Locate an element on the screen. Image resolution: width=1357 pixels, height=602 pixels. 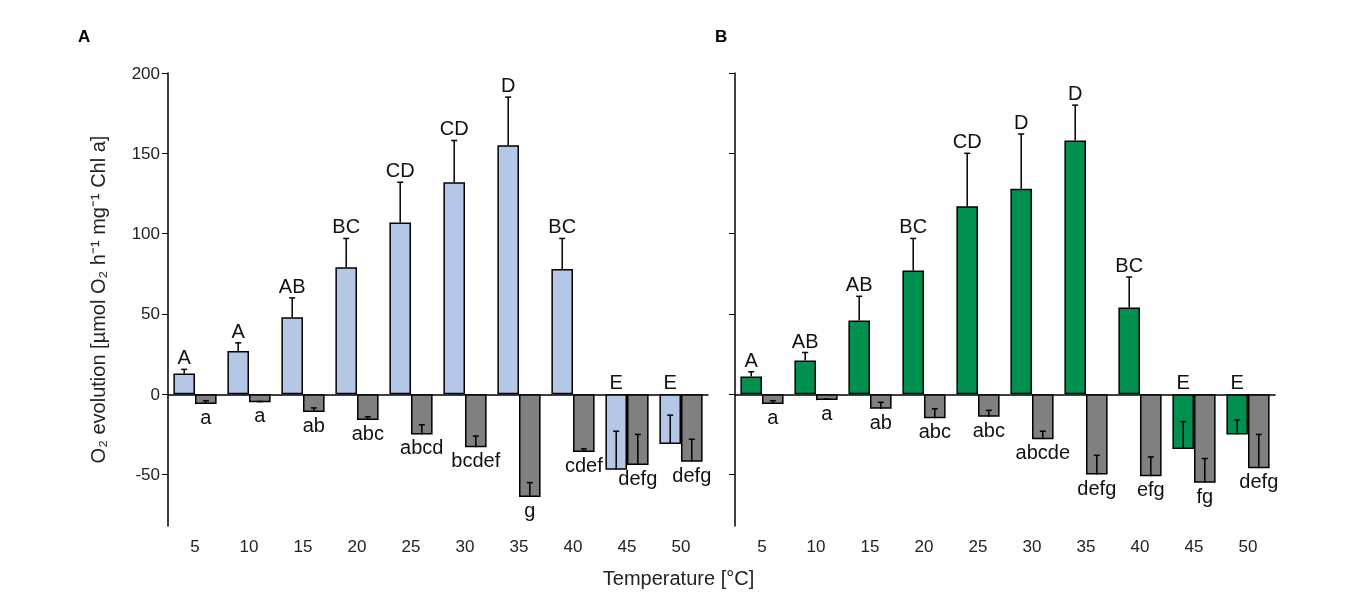
annotation: cdef is located at coordinates (584, 465).